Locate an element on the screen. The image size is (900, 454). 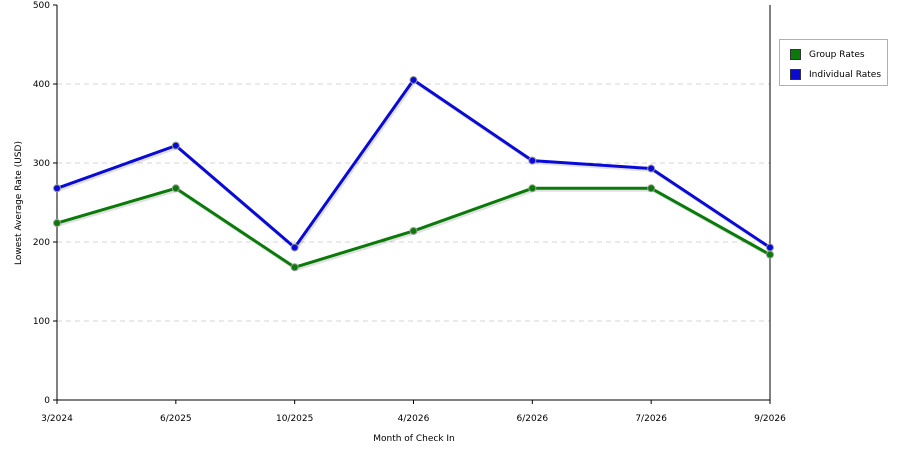
legend-item-individual-rates: Individual Rates is located at coordinates (835, 74).